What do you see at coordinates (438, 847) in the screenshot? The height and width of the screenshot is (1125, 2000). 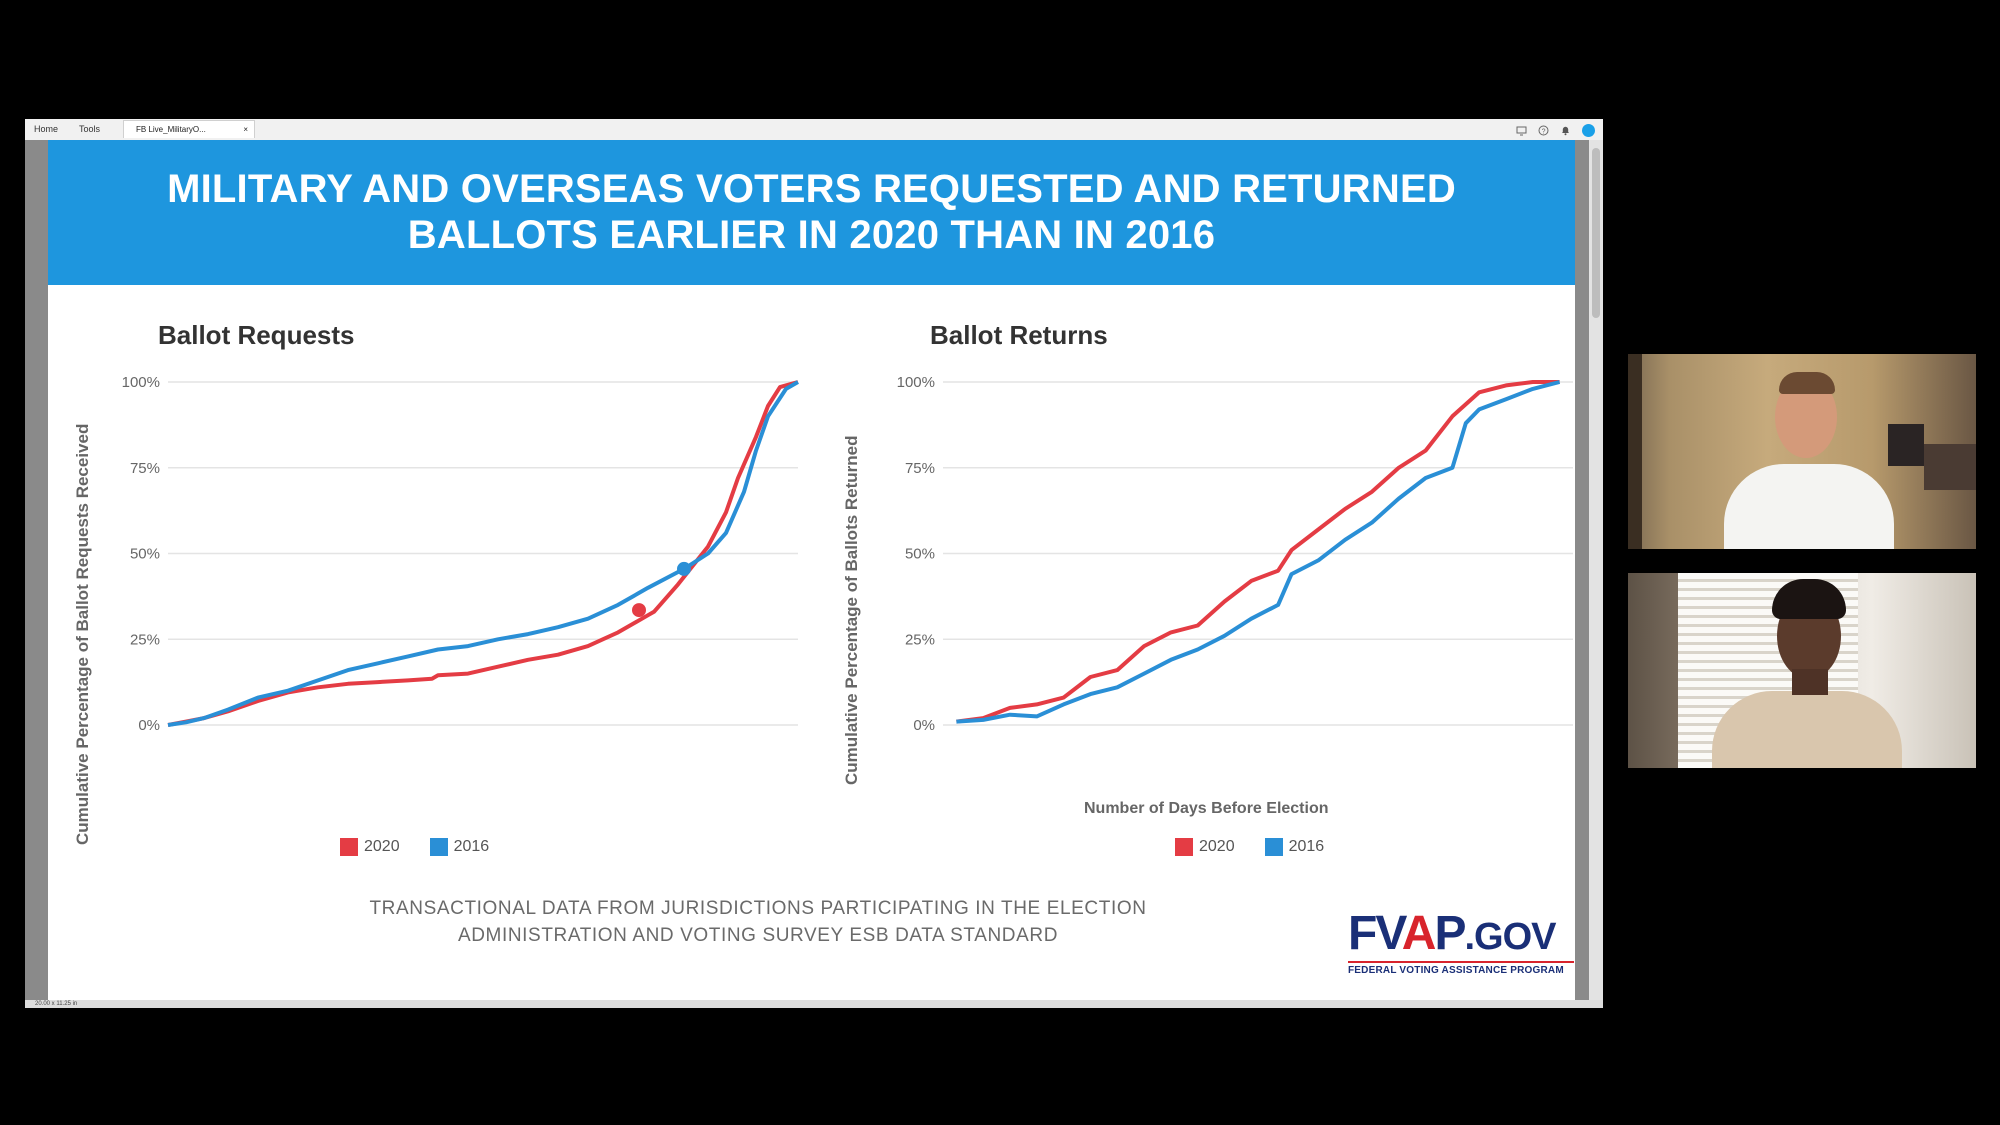 I see `legend-swatch-2016` at bounding box center [438, 847].